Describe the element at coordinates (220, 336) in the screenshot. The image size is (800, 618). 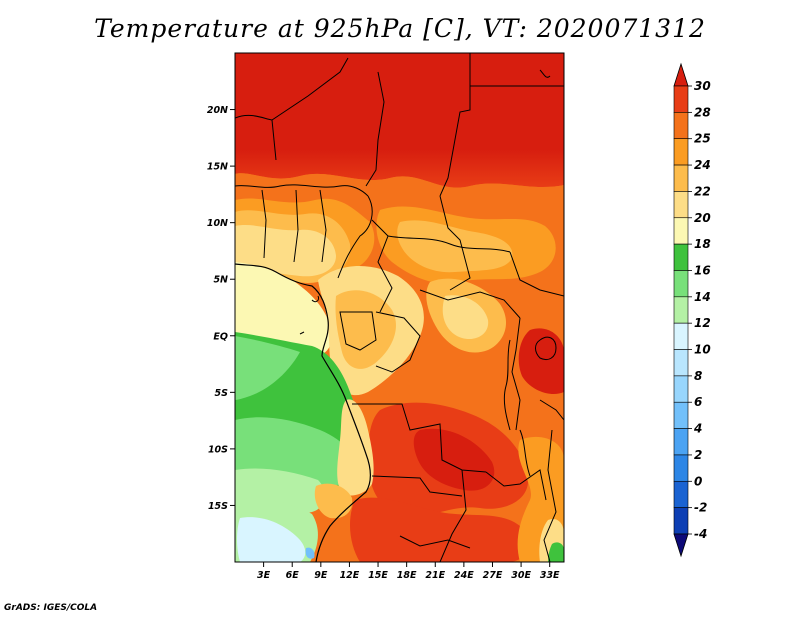
I see `y-tick-label: EQ` at that location.